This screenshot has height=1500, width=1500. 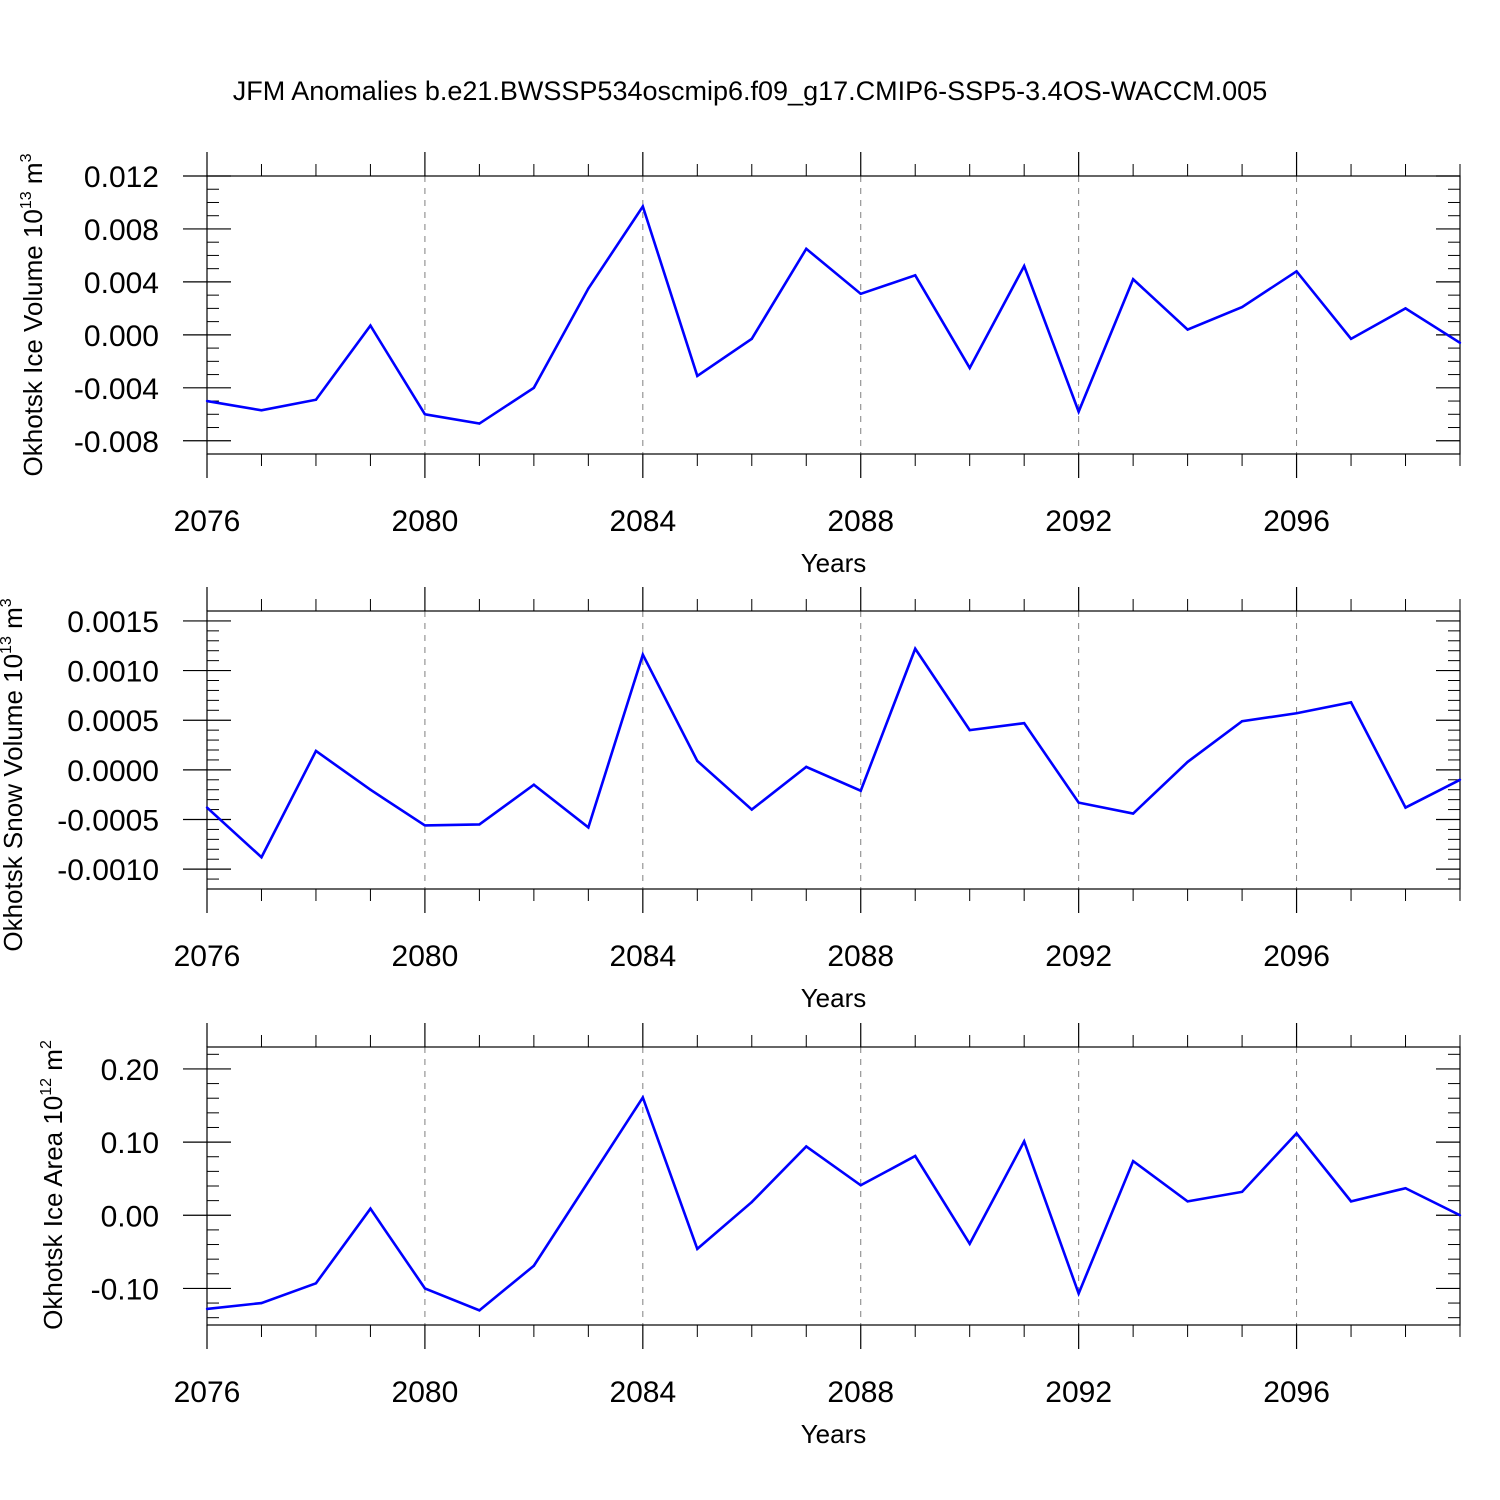 What do you see at coordinates (108, 821) in the screenshot?
I see `y-tick-label: -0.0005` at bounding box center [108, 821].